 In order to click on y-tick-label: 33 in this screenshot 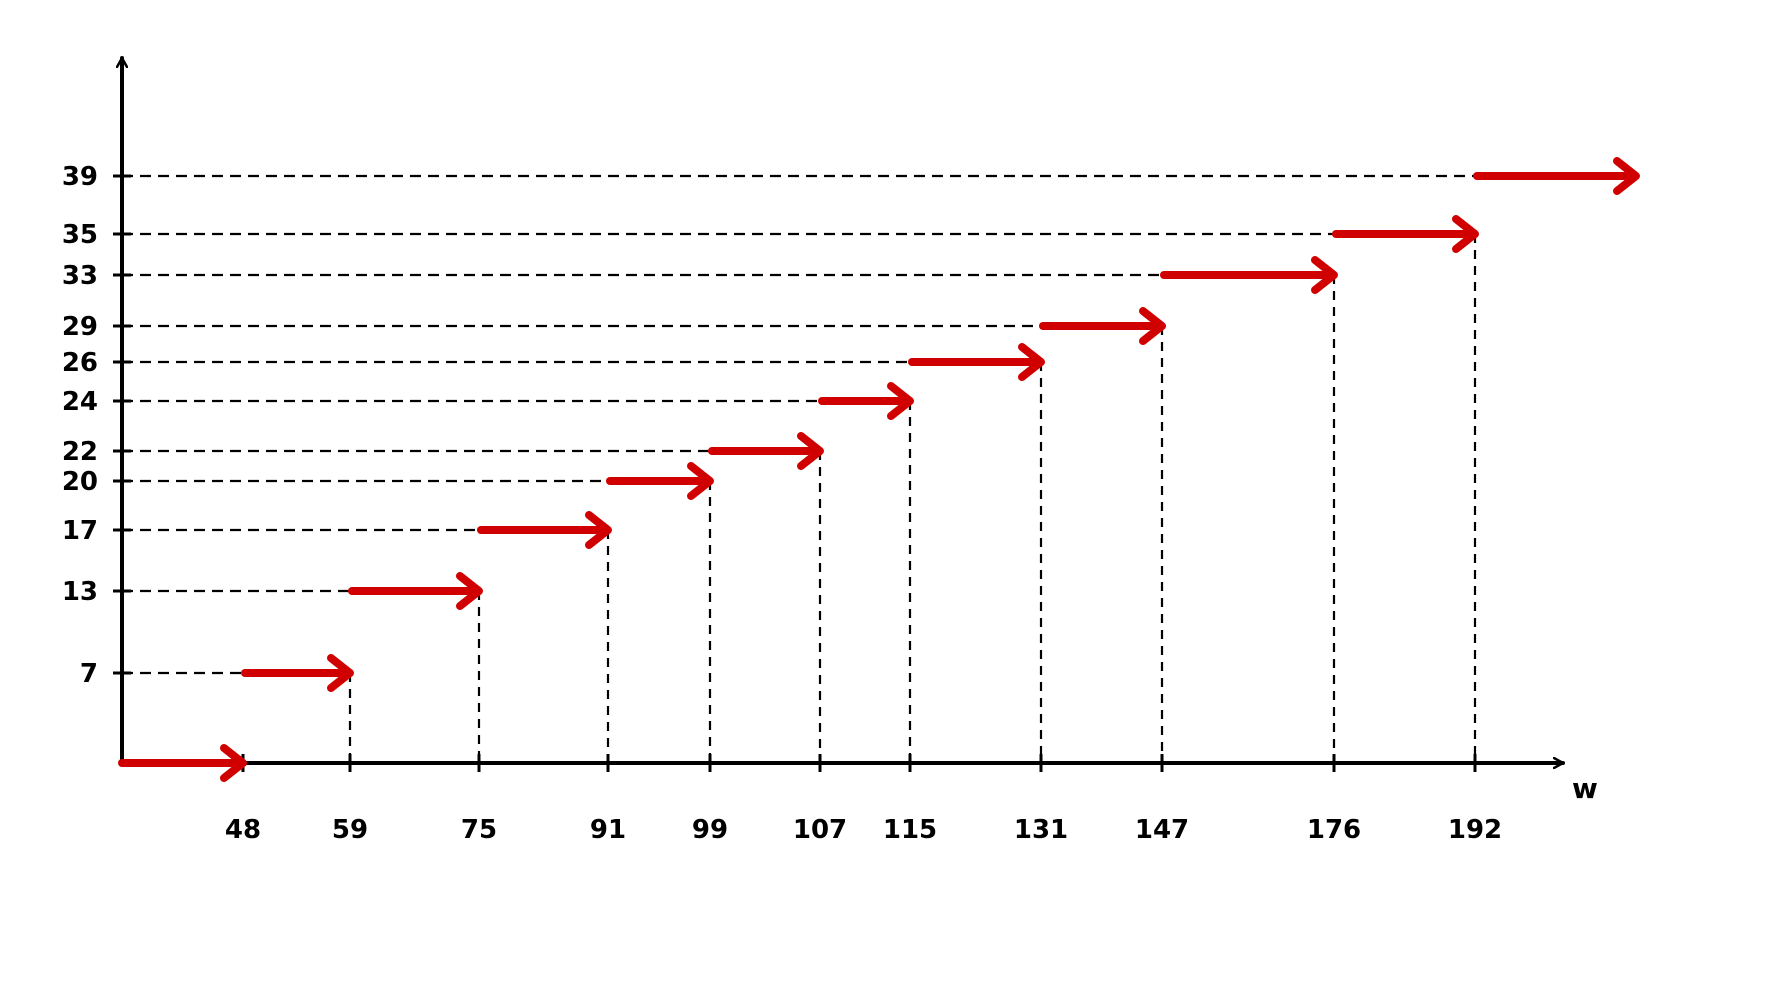, I will do `click(80, 276)`.